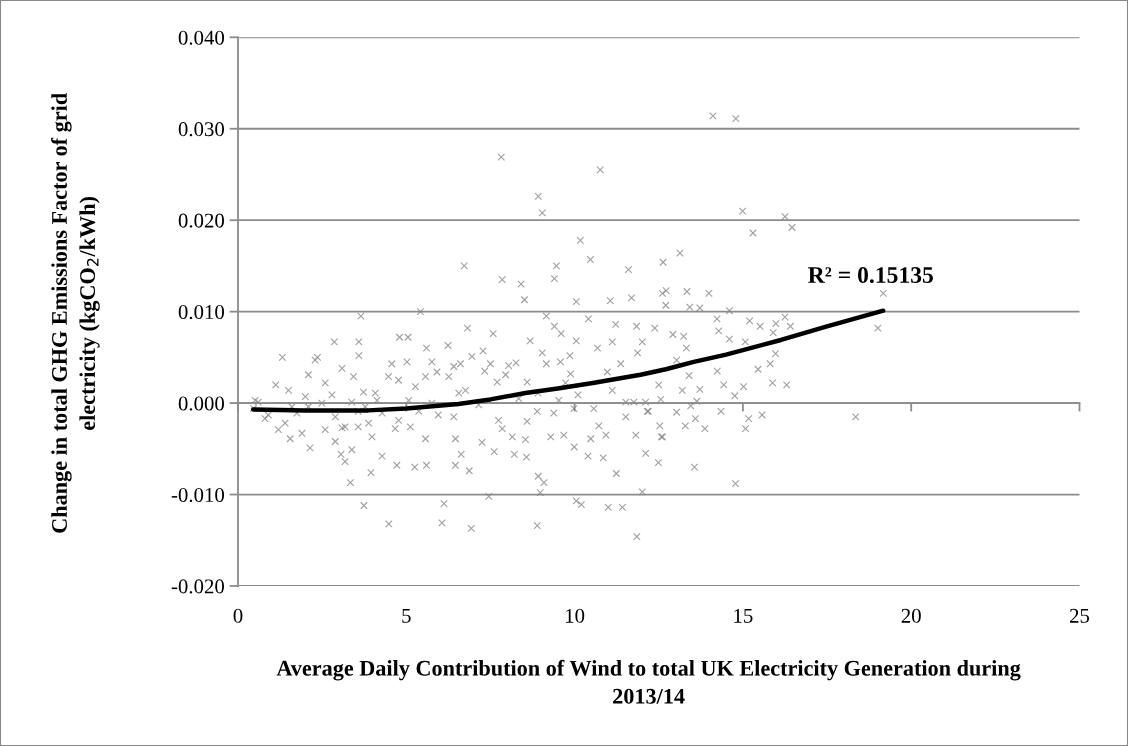 This screenshot has height=746, width=1128. Describe the element at coordinates (201, 37) in the screenshot. I see `y-tick-label: 0.040` at that location.